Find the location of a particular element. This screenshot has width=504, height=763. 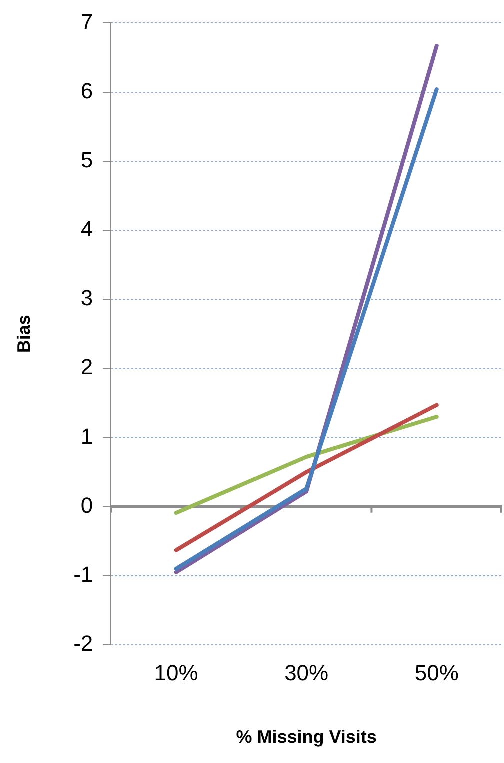

y-tick-label: 4 is located at coordinates (87, 229).